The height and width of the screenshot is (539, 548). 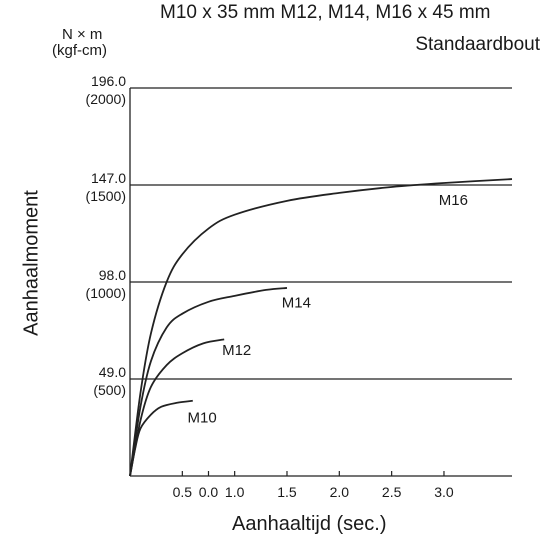 I want to click on y-tick-sublabel-0: (2000), so click(x=106, y=99).